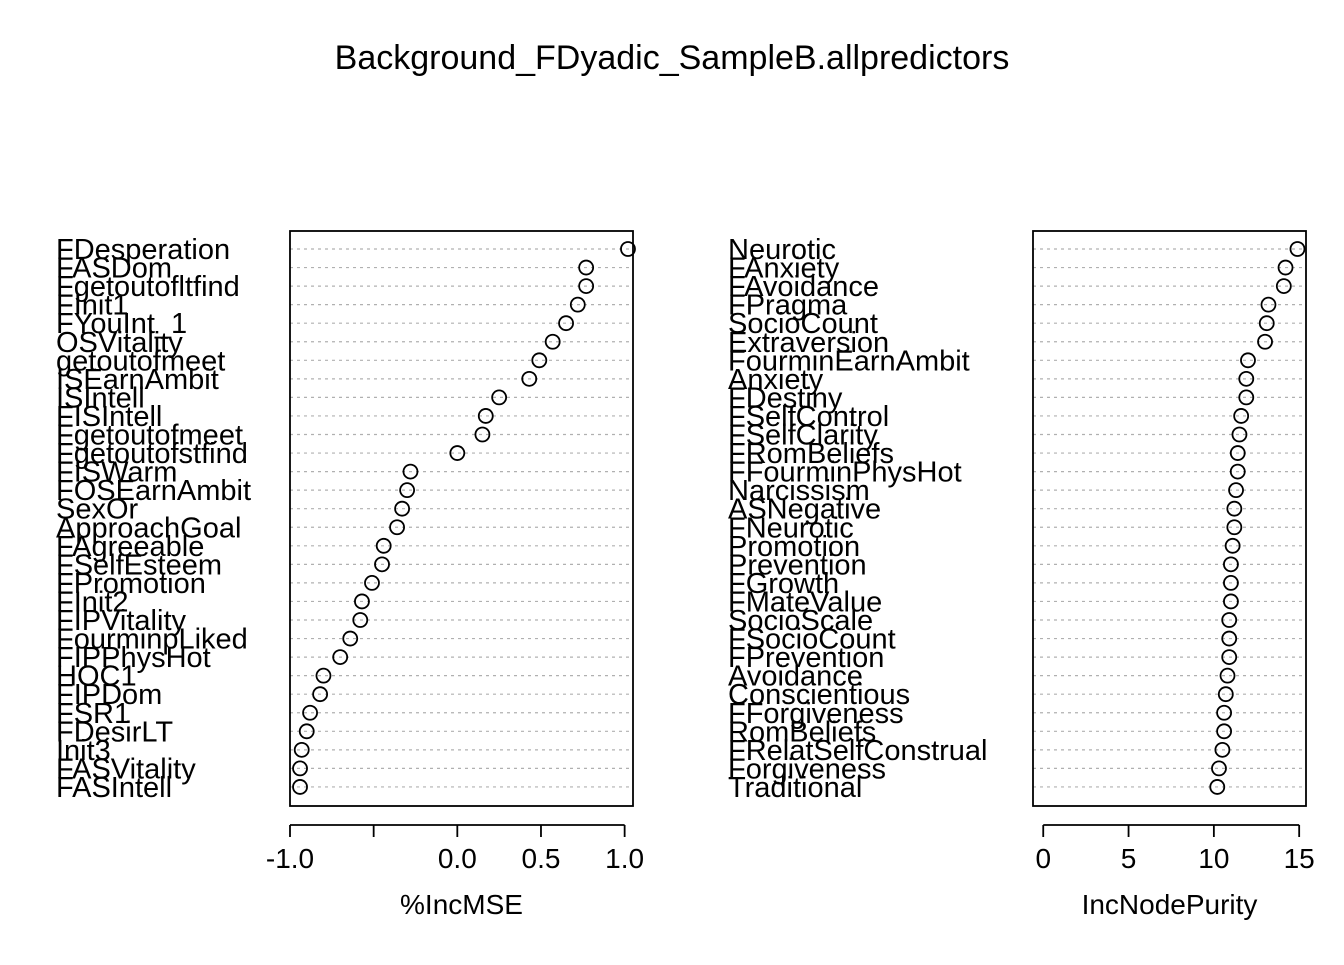 Image resolution: width=1344 pixels, height=965 pixels. I want to click on row-label: FASVitality, so click(126, 769).